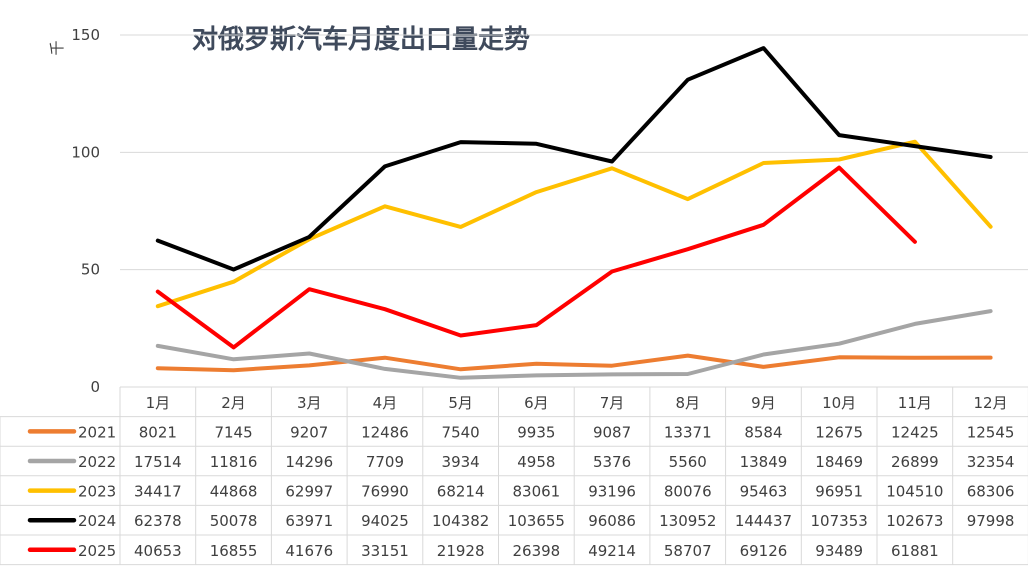 The image size is (1028, 569). I want to click on table-cell-2023: 62997, so click(309, 492).